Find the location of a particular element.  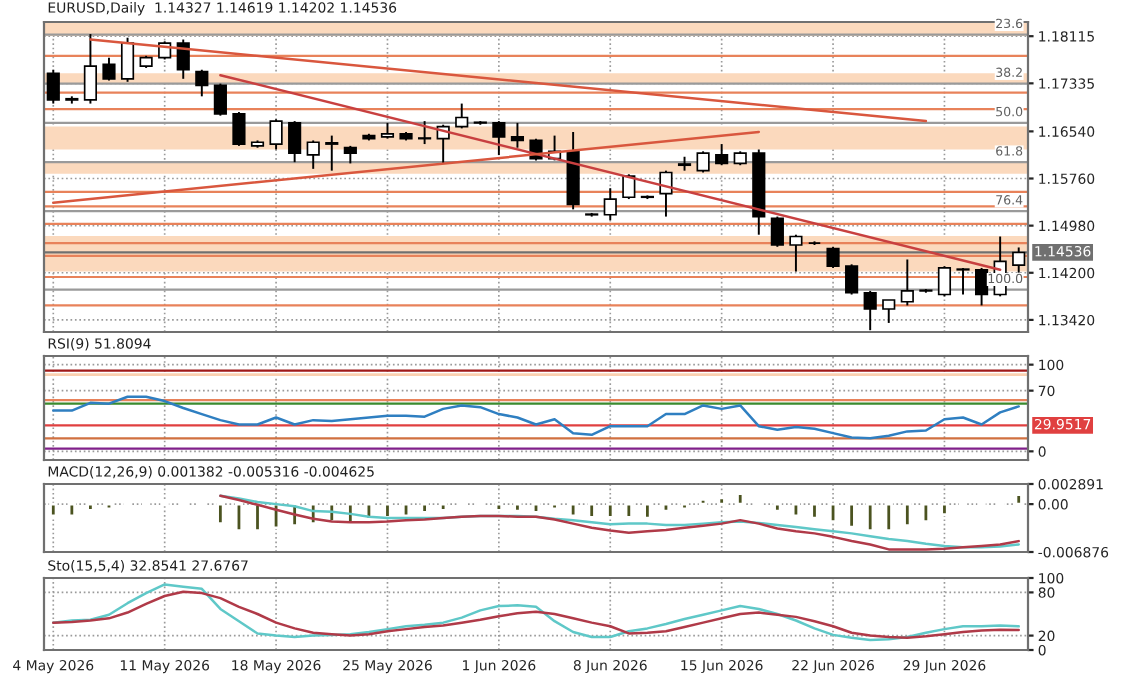

line-series is located at coordinates (536, 417).